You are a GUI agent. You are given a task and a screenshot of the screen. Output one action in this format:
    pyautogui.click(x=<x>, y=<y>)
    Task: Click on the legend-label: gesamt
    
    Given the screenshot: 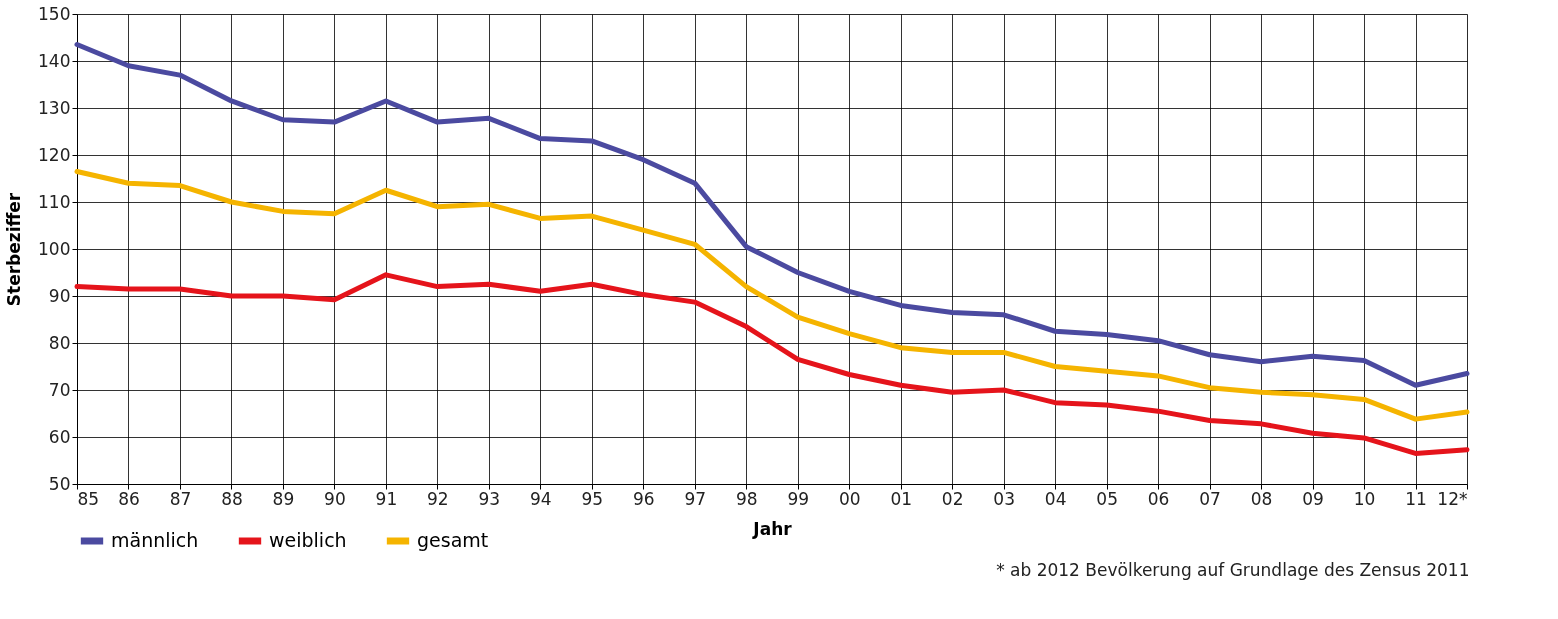 What is the action you would take?
    pyautogui.click(x=453, y=540)
    